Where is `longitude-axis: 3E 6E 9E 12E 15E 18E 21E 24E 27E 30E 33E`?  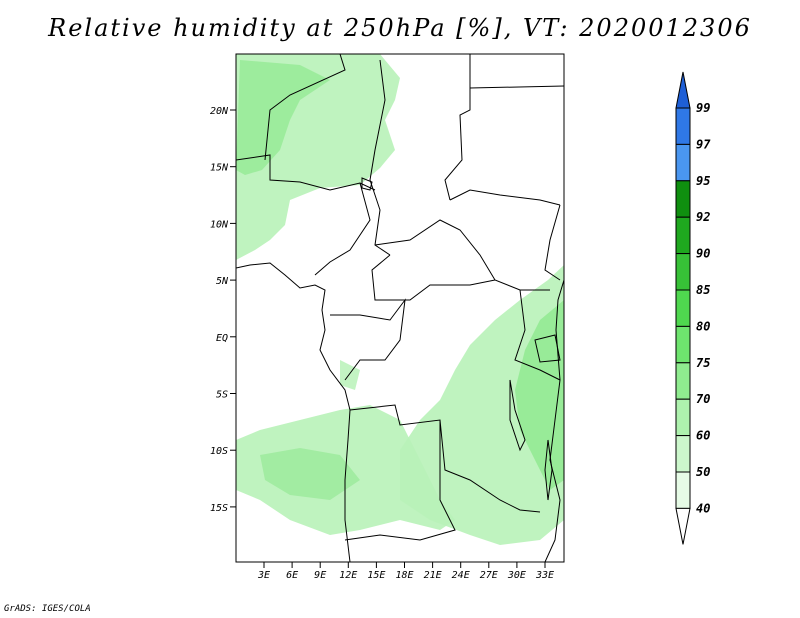
longitude-axis: 3E 6E 9E 12E 15E 18E 21E 24E 27E 30E 33E is located at coordinates (405, 571).